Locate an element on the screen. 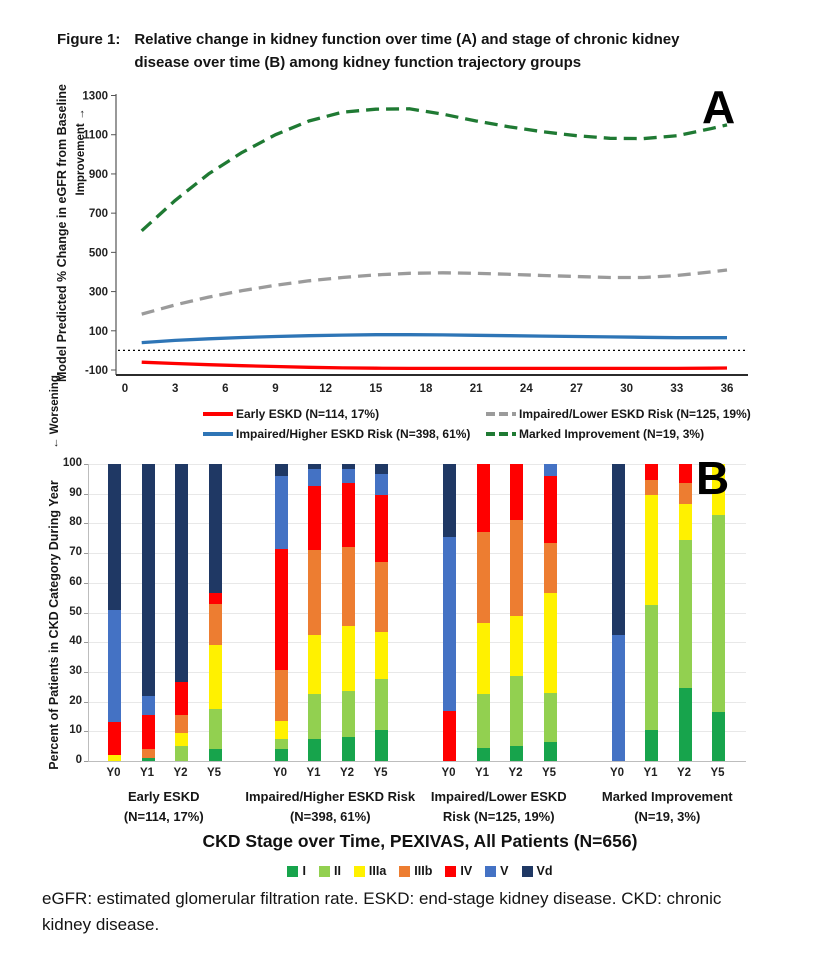  panel-b-bar-g1-y5 is located at coordinates (215, 612).